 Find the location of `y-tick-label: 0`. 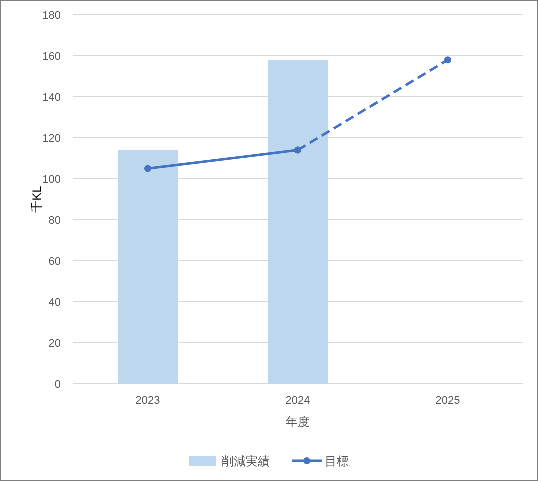

y-tick-label: 0 is located at coordinates (57, 385).